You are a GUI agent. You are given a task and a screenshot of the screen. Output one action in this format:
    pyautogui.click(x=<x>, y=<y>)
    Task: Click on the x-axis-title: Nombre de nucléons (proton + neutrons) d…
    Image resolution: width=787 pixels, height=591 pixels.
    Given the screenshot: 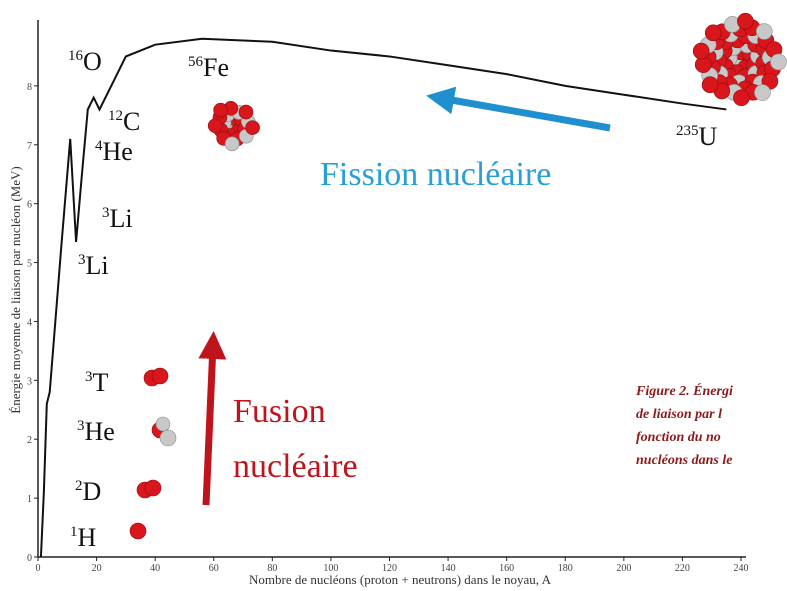 What is the action you would take?
    pyautogui.click(x=400, y=579)
    